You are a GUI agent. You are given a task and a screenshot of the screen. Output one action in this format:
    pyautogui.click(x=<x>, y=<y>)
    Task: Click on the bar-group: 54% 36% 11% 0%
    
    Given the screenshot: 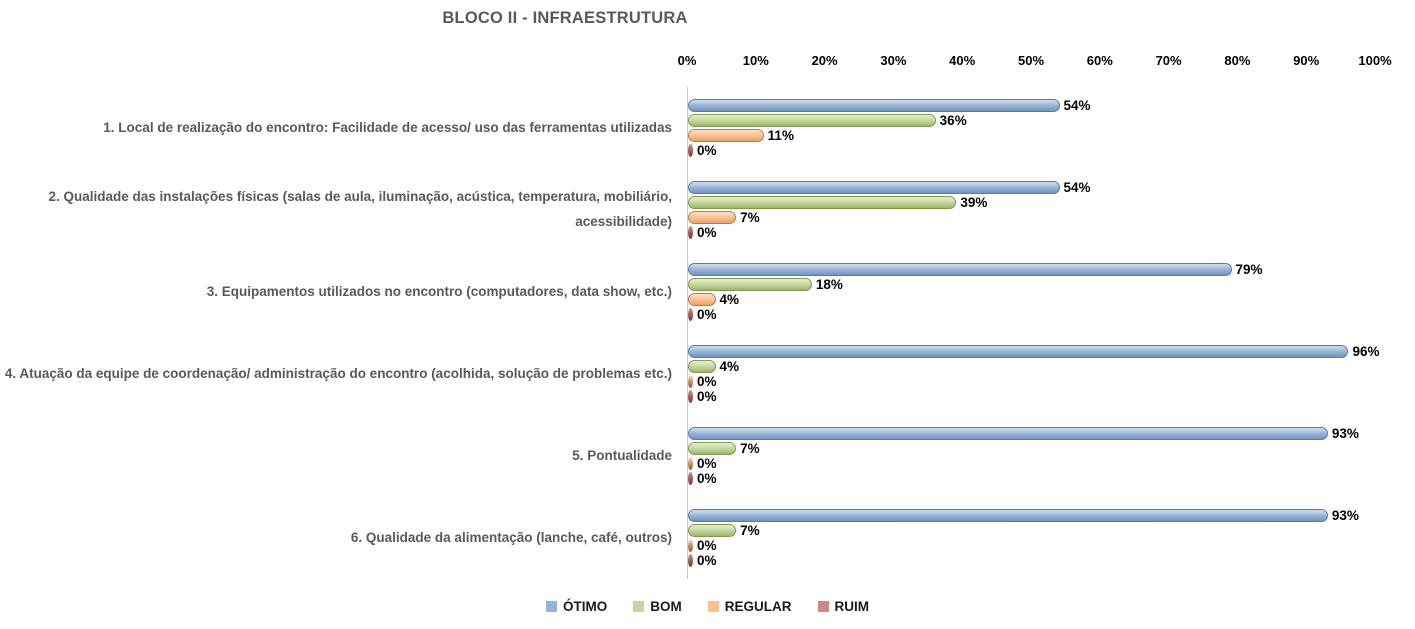 What is the action you would take?
    pyautogui.click(x=1031, y=128)
    